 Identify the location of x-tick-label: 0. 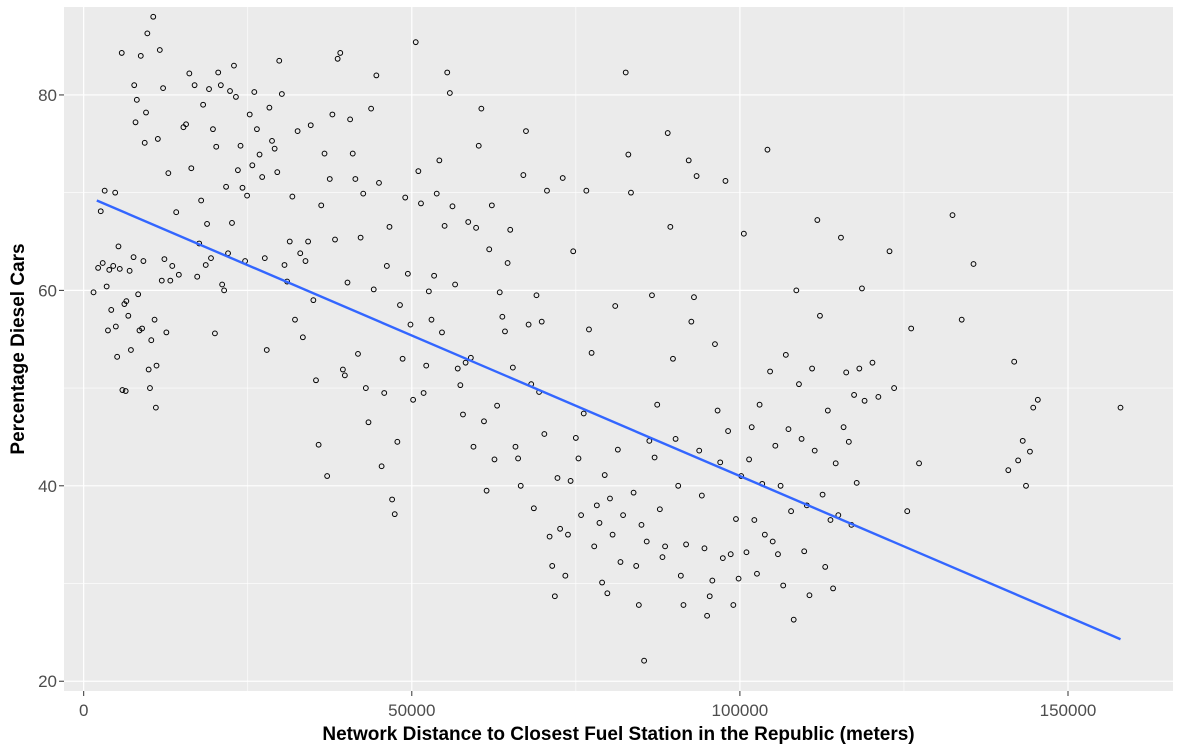
(83, 710).